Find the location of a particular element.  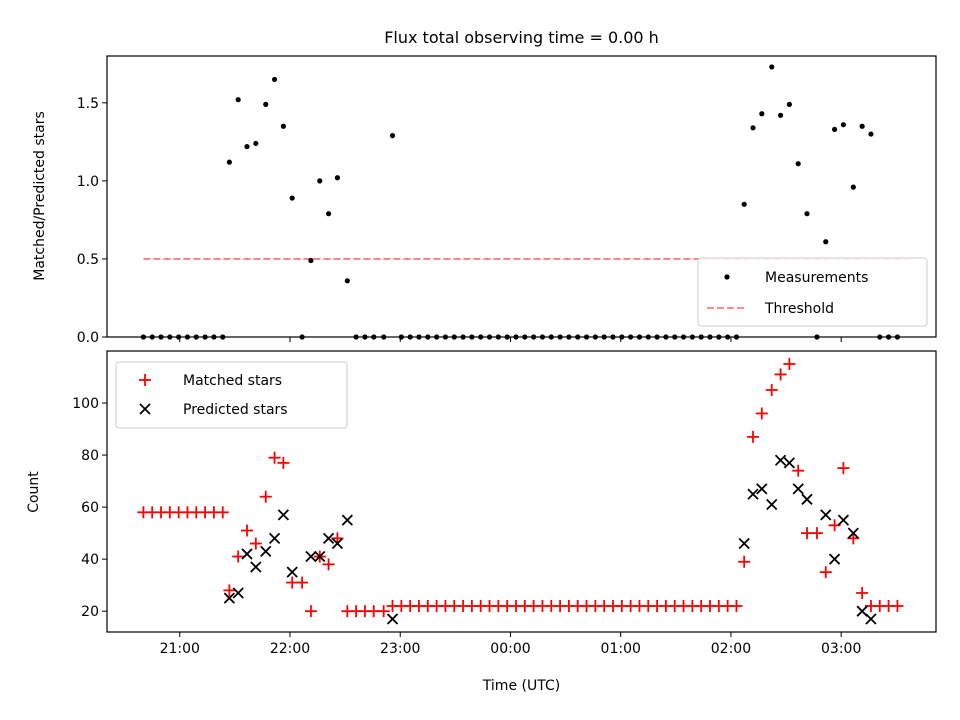

predicted-legend-label: Predicted stars is located at coordinates (235, 410).